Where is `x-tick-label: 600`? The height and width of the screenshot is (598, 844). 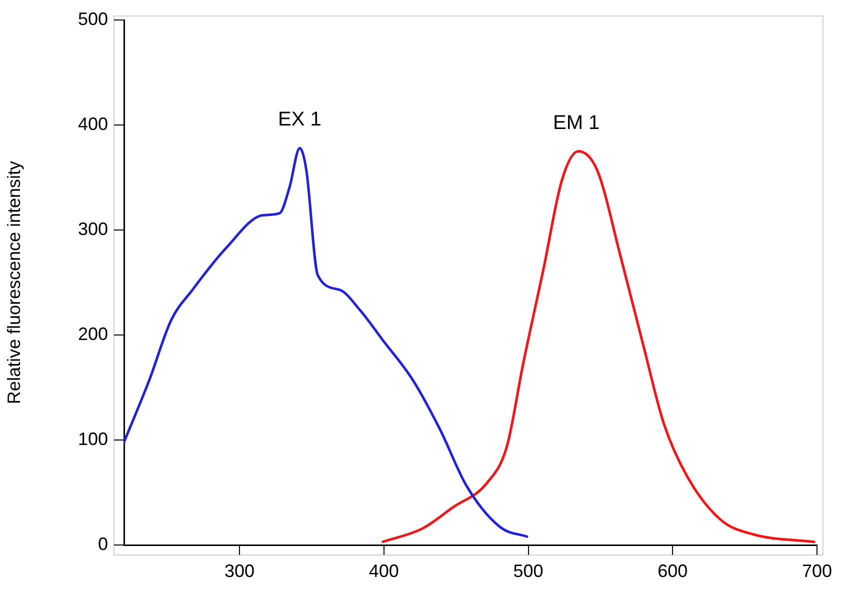 x-tick-label: 600 is located at coordinates (673, 570).